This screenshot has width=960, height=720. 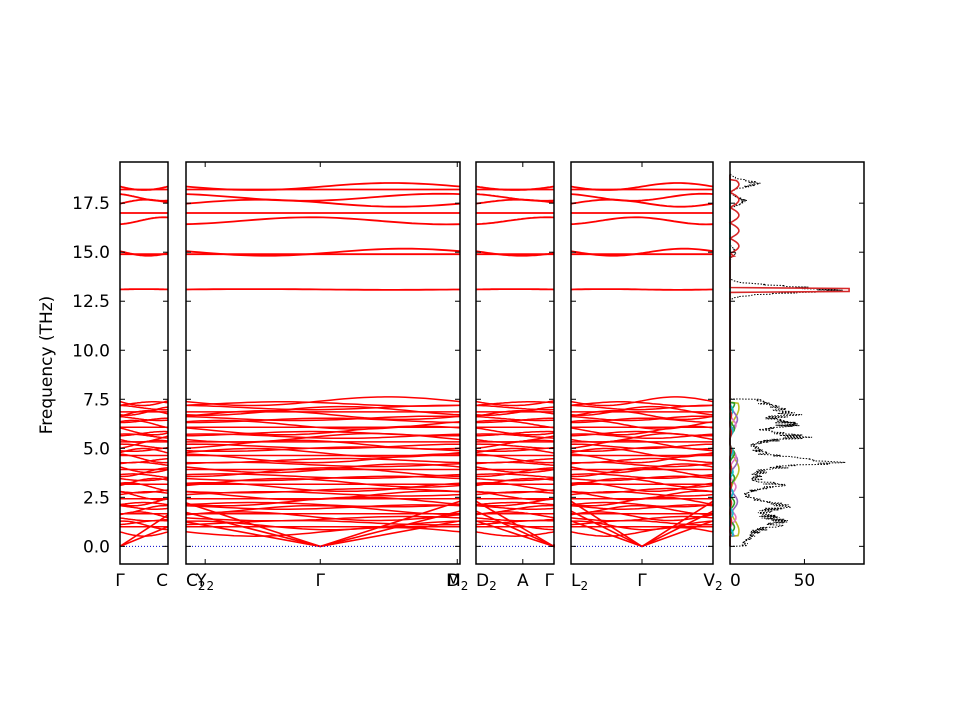 I want to click on x-tick-label: A, so click(x=523, y=581).